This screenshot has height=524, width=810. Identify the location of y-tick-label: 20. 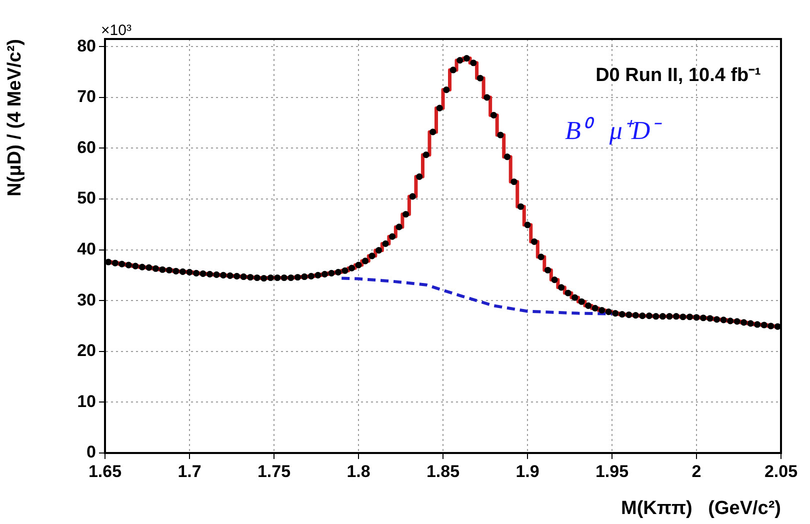
(86, 350).